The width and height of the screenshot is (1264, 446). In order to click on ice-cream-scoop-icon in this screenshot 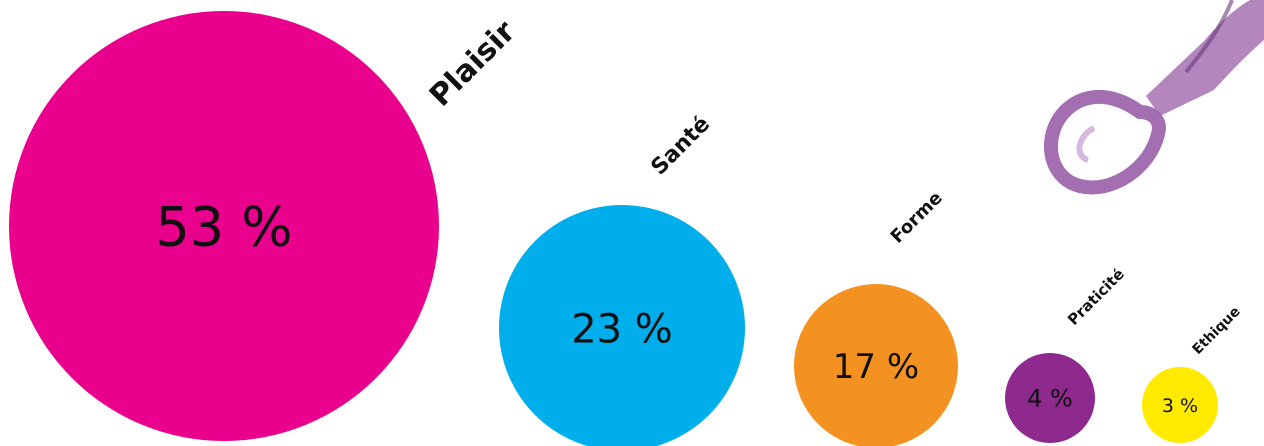, I will do `click(1153, 97)`.